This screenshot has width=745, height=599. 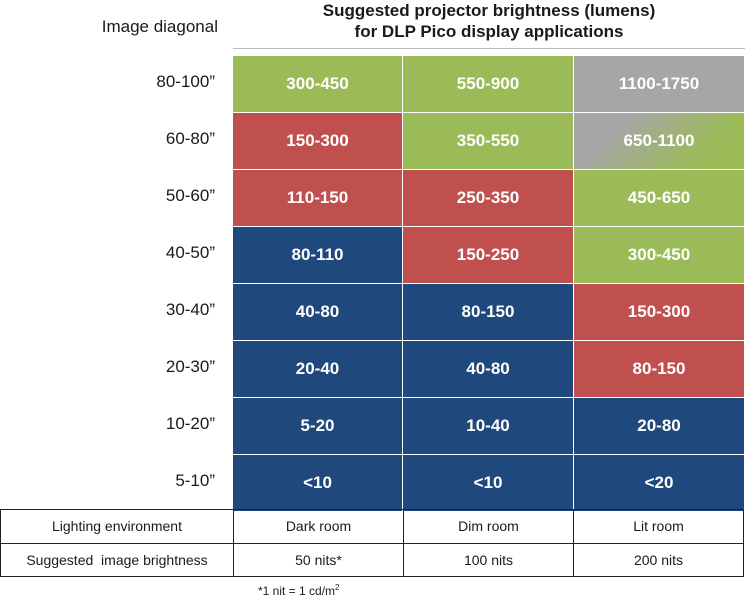 I want to click on footnote: *1 nit = 1 cd/m2, so click(x=299, y=590).